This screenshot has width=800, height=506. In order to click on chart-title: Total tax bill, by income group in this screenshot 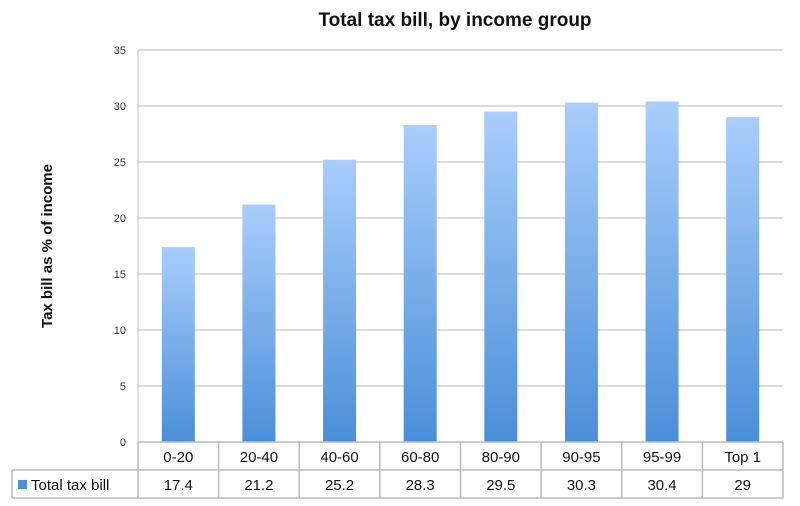, I will do `click(454, 20)`.